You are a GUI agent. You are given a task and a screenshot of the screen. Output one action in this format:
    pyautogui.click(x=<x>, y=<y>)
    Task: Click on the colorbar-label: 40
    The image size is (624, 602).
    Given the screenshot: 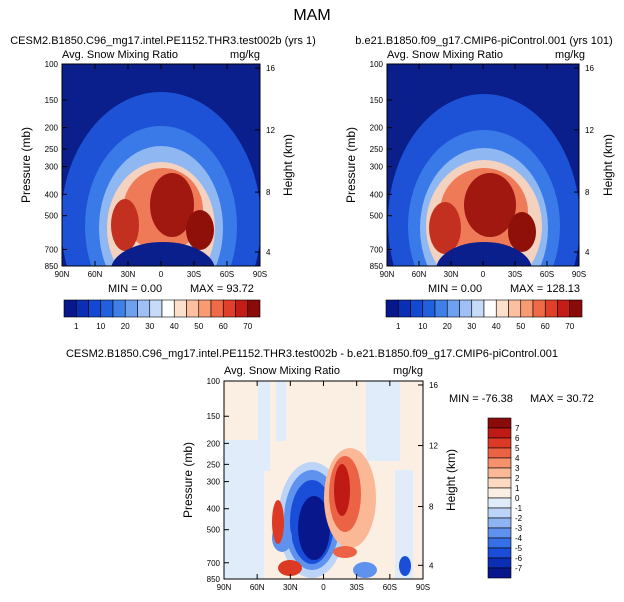 What is the action you would take?
    pyautogui.click(x=174, y=326)
    